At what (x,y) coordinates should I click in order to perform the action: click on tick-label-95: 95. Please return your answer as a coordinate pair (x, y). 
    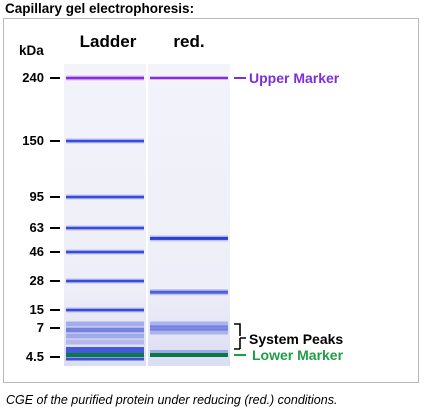
    Looking at the image, I should click on (36, 196).